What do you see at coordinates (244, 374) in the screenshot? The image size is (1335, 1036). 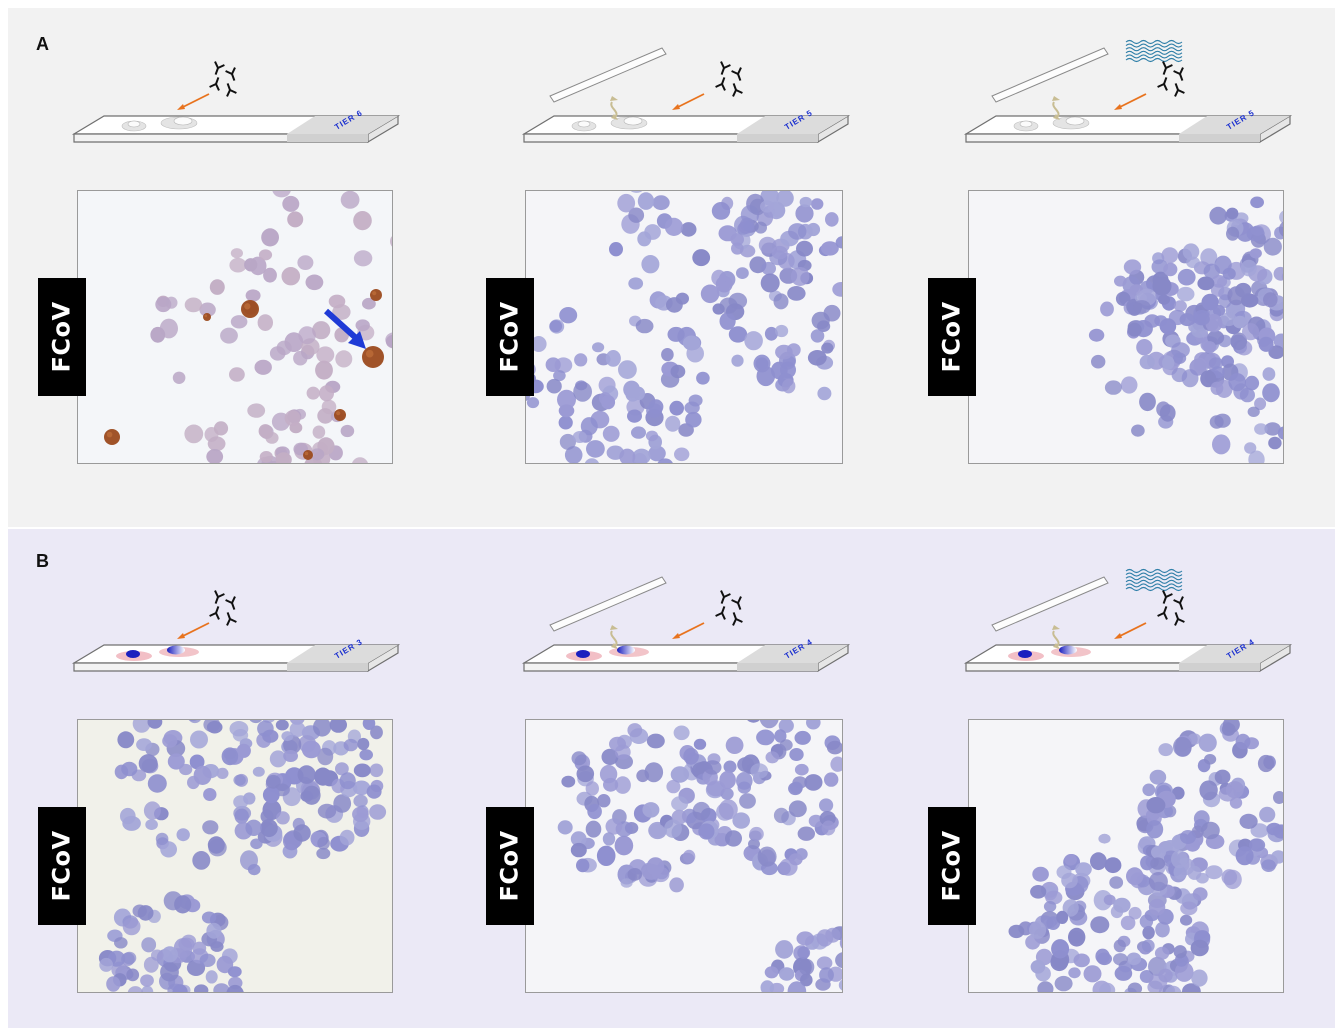 I see `positive-cells` at bounding box center [244, 374].